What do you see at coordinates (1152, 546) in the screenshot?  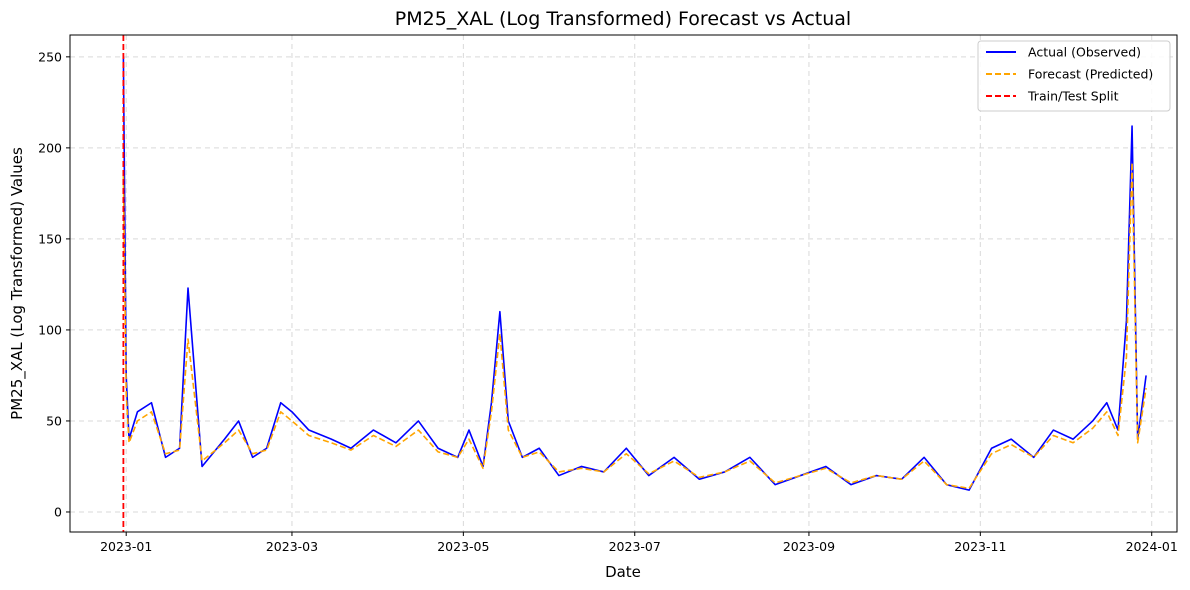 I see `x-tick-label: 2024-01` at bounding box center [1152, 546].